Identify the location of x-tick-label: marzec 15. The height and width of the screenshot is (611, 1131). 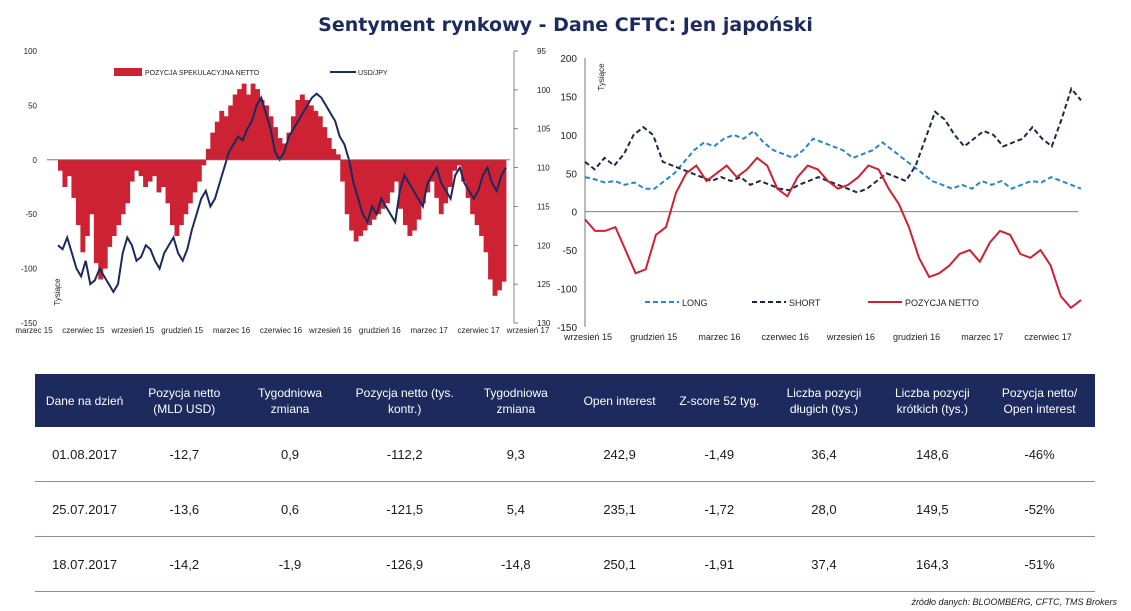
(34, 330).